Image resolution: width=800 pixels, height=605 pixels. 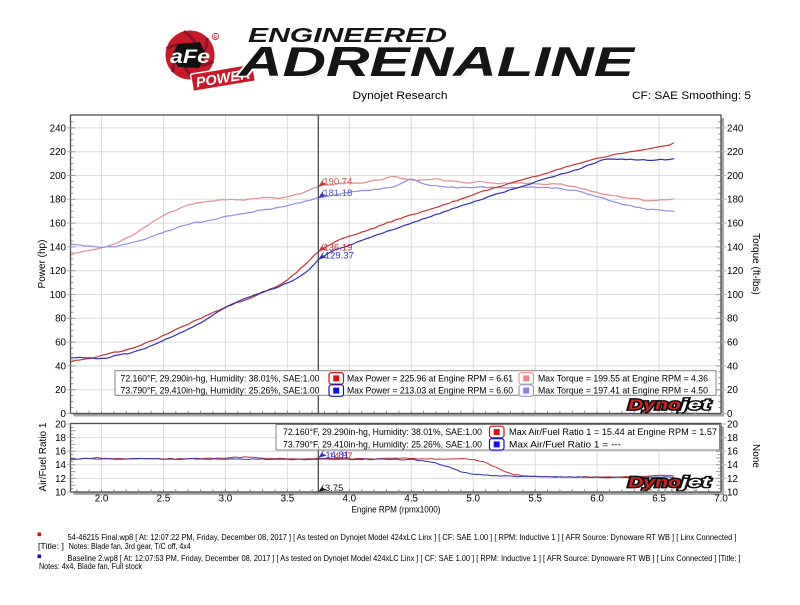 What do you see at coordinates (691, 96) in the screenshot?
I see `svg-text: CF: SAE Smoothing: 5` at bounding box center [691, 96].